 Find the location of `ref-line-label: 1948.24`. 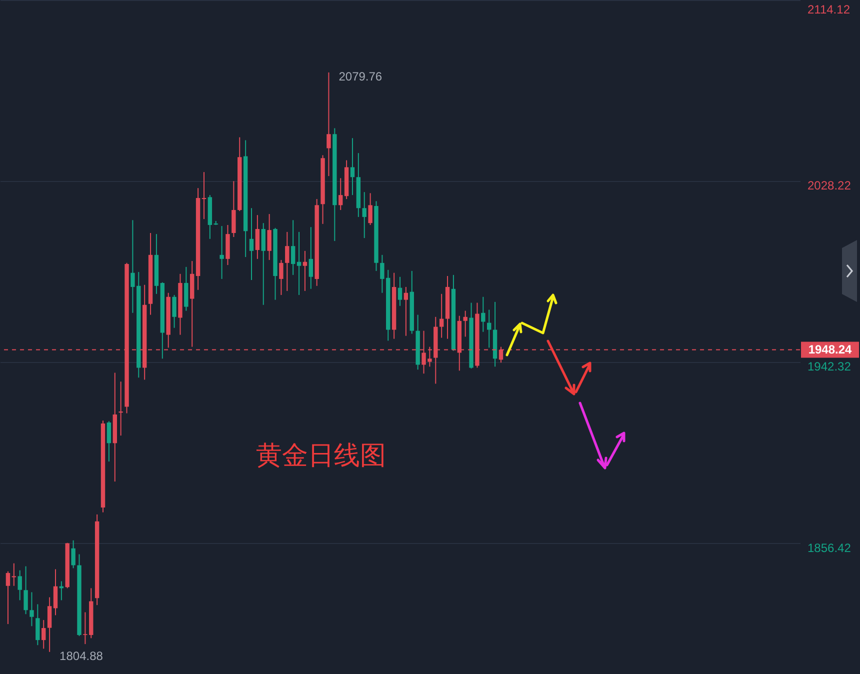

ref-line-label: 1948.24 is located at coordinates (830, 349).